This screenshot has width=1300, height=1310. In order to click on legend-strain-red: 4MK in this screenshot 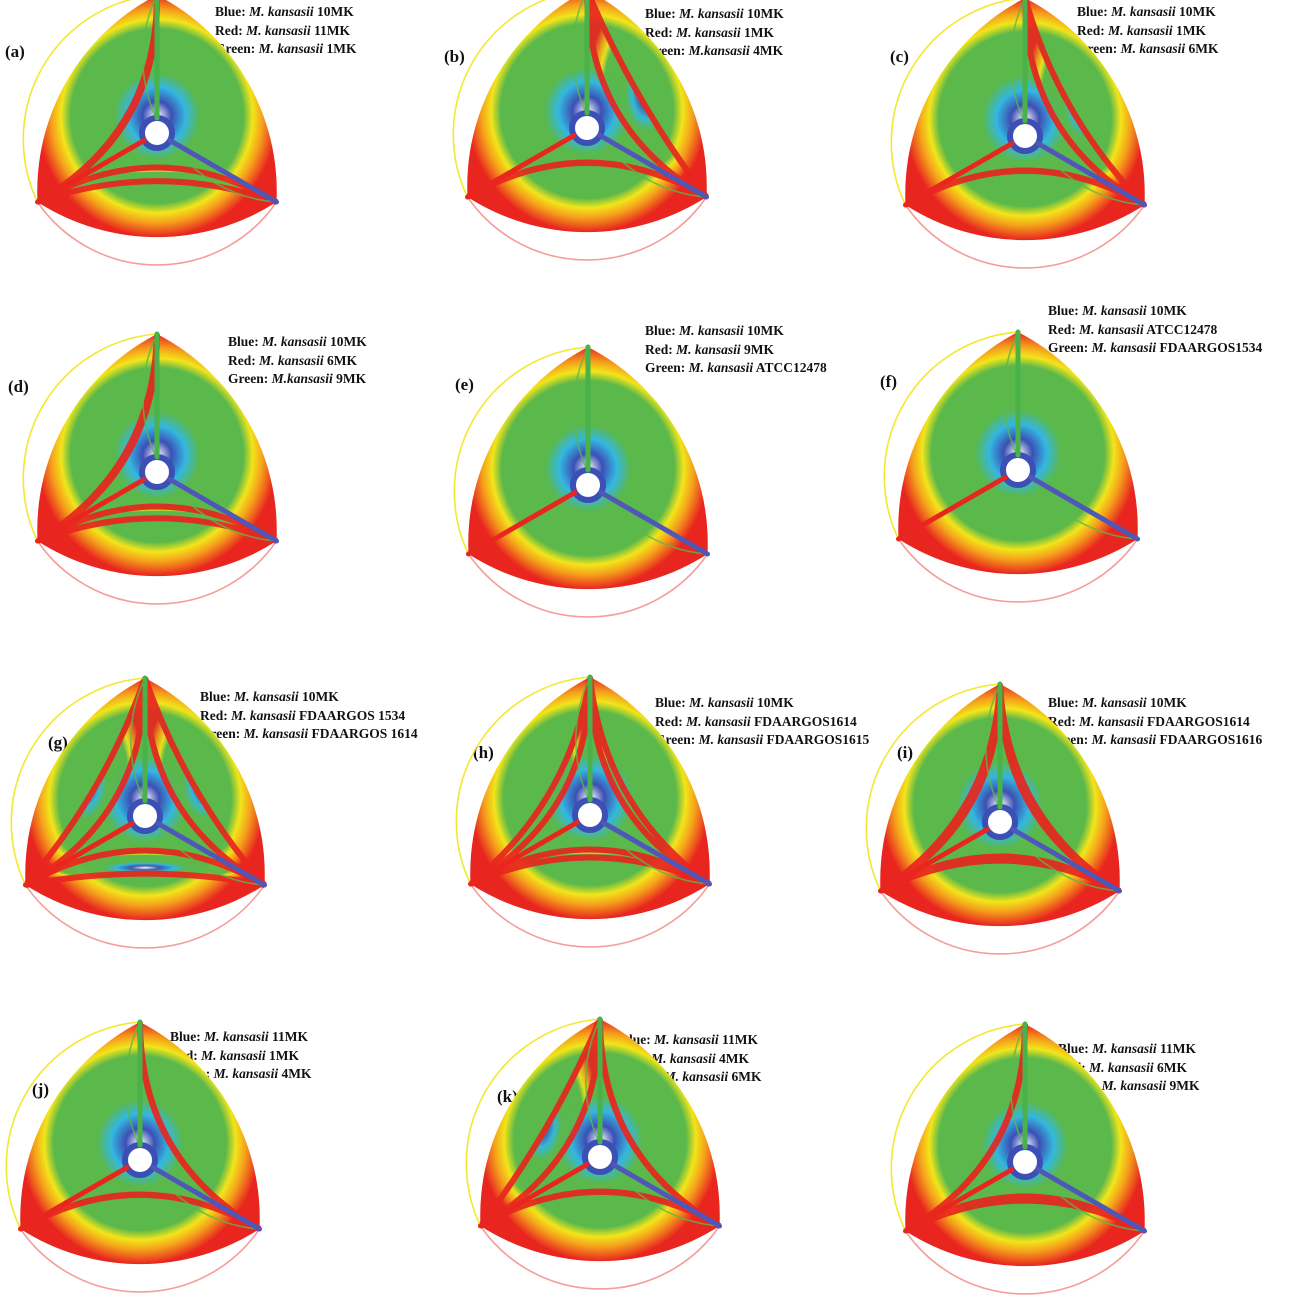, I will do `click(734, 1058)`.